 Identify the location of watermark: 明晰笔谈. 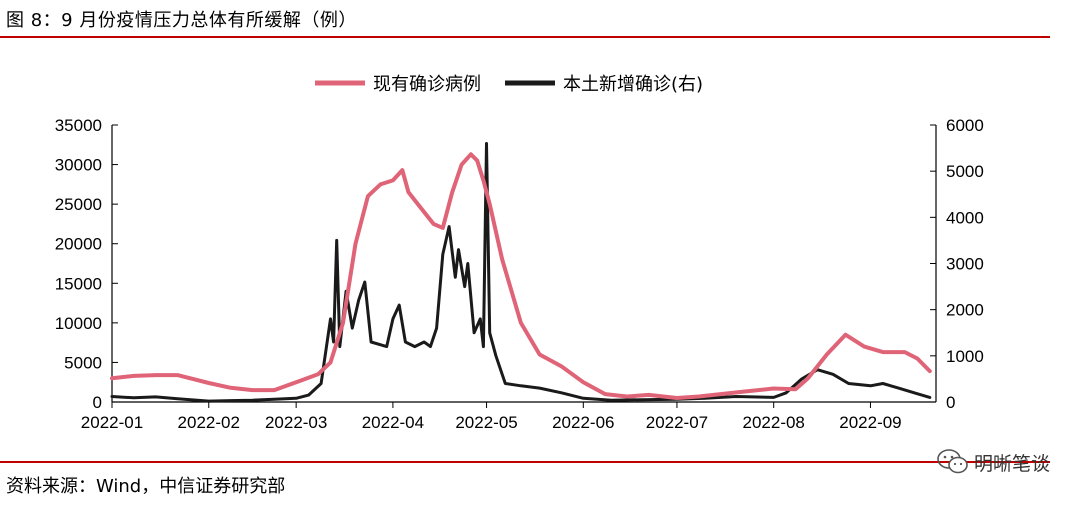
(993, 462).